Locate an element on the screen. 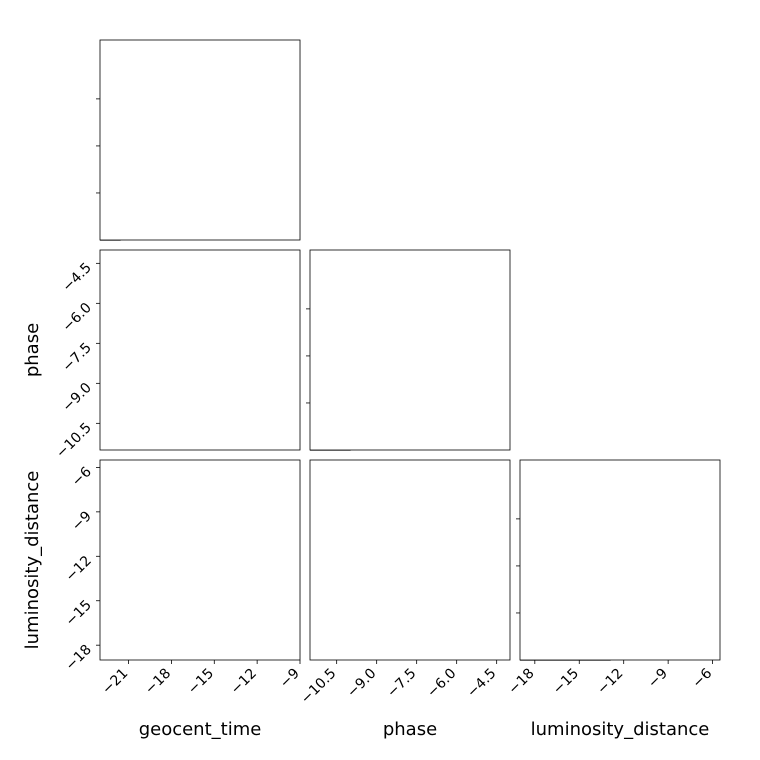 Image resolution: width=760 pixels, height=760 pixels. hist-luminosity-distance-background is located at coordinates (620, 560).